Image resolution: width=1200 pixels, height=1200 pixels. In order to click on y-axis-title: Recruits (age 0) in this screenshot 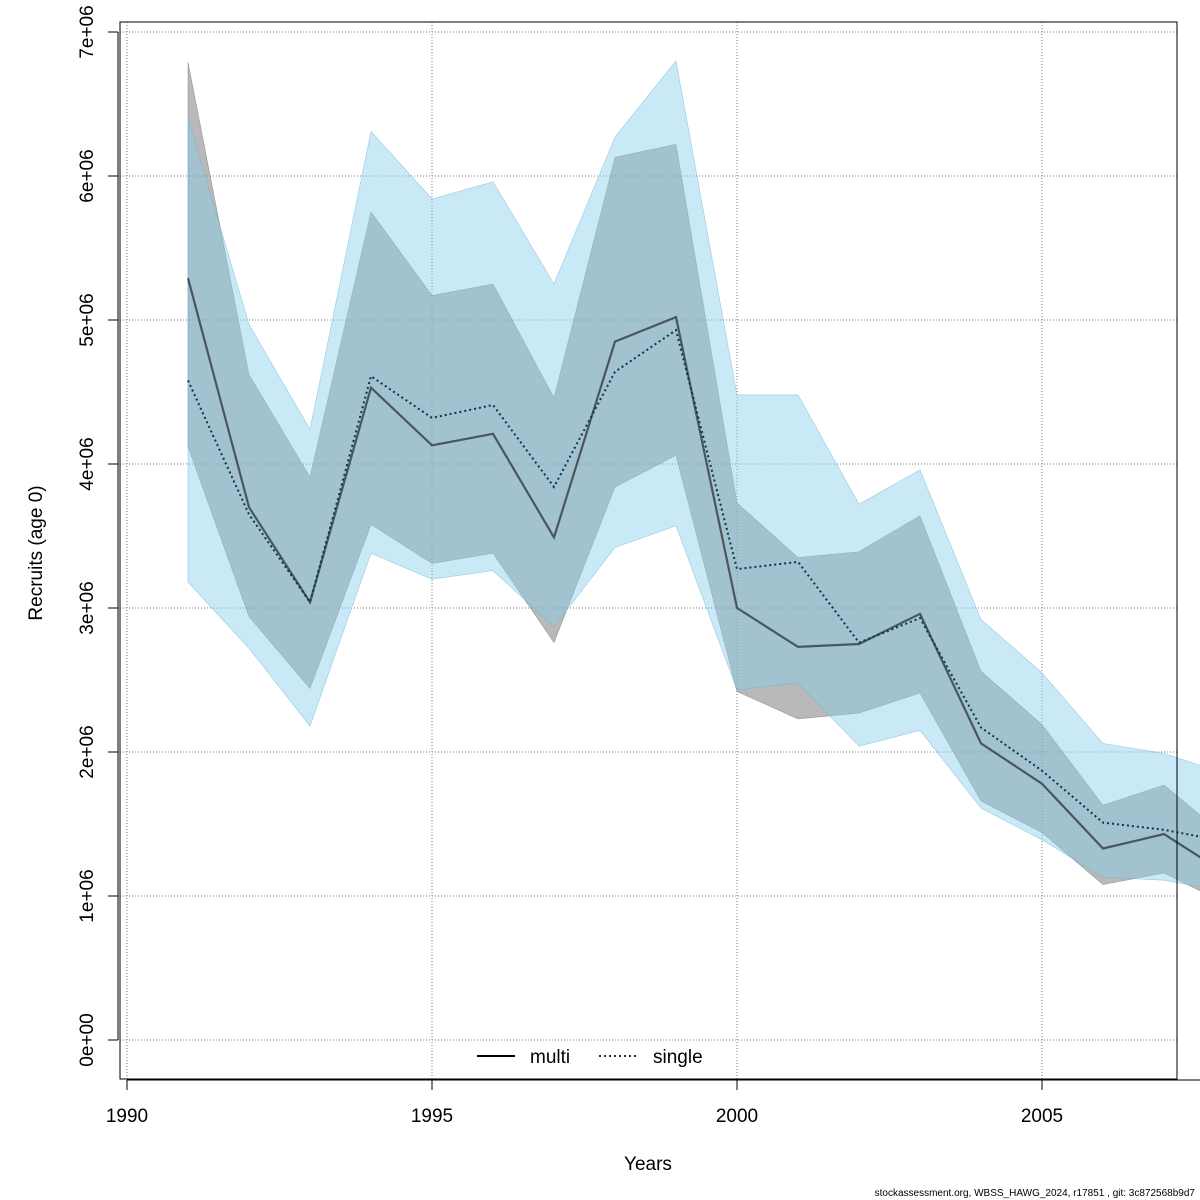, I will do `click(36, 552)`.